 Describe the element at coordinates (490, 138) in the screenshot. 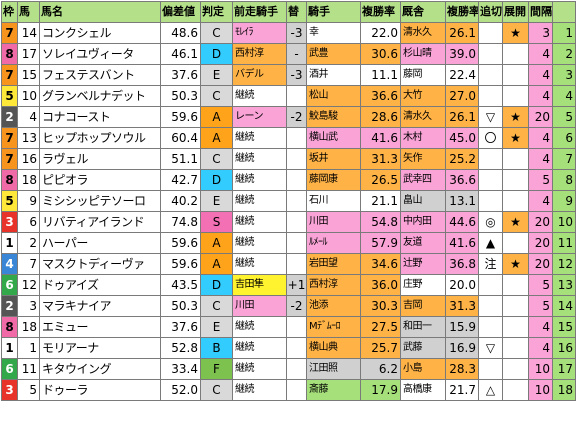

I see `cell-oikiri: 〇` at that location.